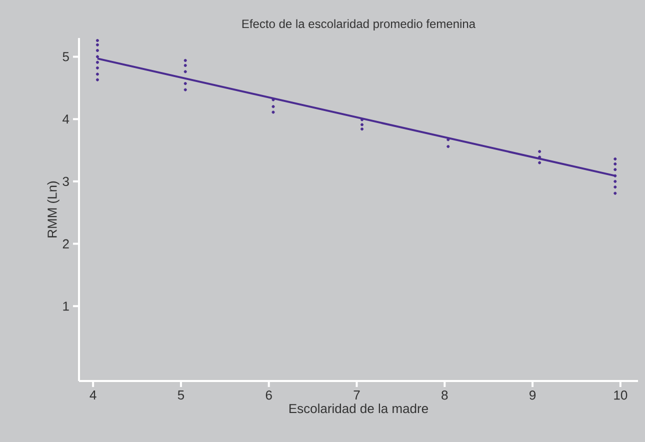  What do you see at coordinates (621, 395) in the screenshot?
I see `x-tick-label: 10` at bounding box center [621, 395].